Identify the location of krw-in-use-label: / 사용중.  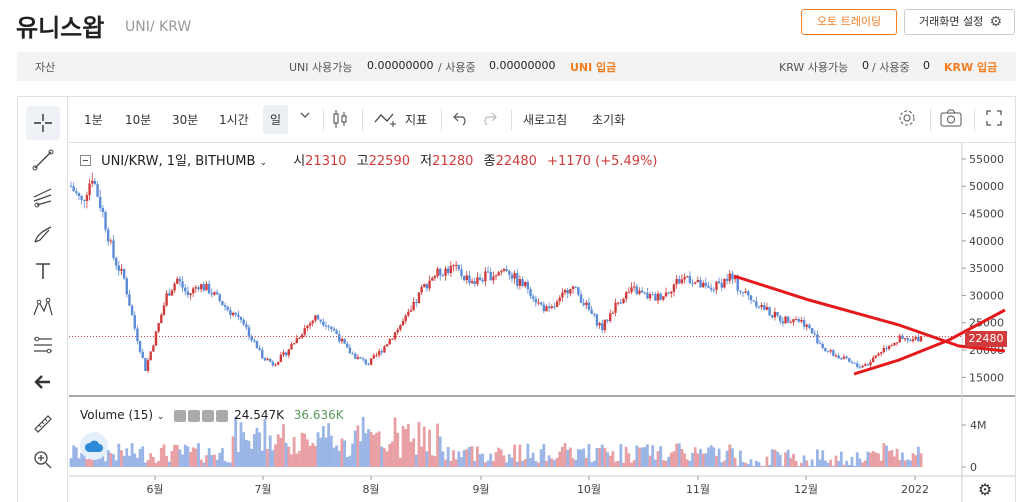
(891, 67).